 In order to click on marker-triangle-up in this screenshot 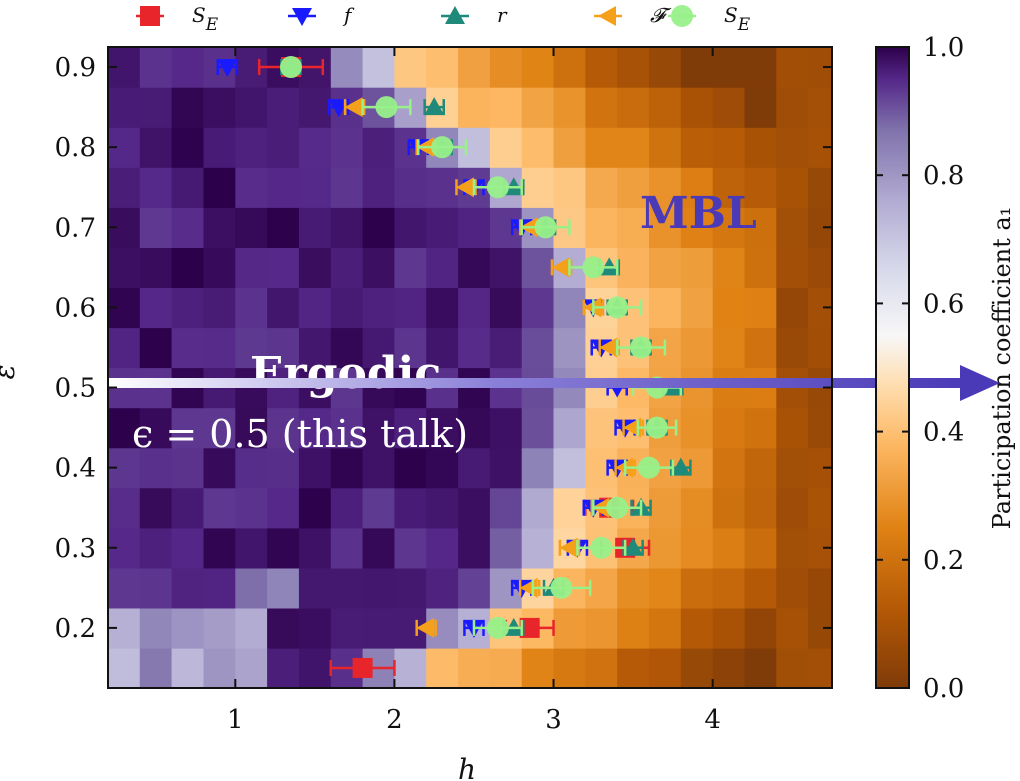, I will do `click(680, 466)`.